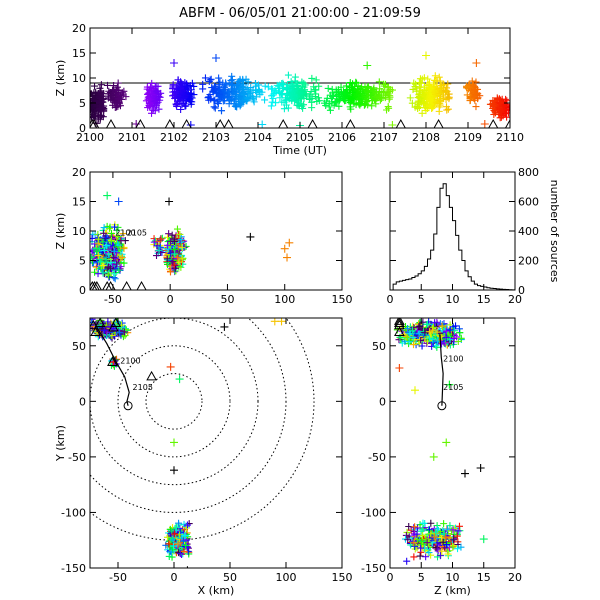 The width and height of the screenshot is (600, 600). What do you see at coordinates (373, 512) in the screenshot?
I see `y-tick-label: -100` at bounding box center [373, 512].